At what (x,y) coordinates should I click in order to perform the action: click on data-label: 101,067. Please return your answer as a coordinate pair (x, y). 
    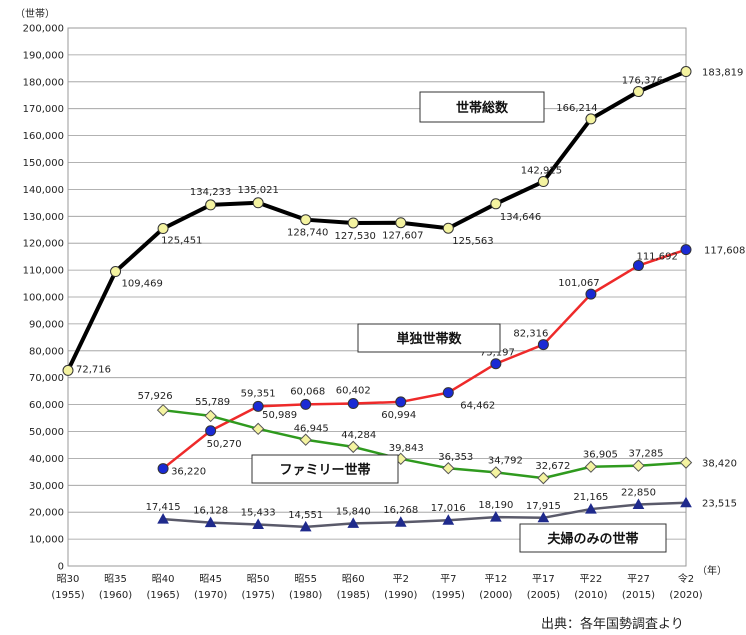
    Looking at the image, I should click on (578, 283).